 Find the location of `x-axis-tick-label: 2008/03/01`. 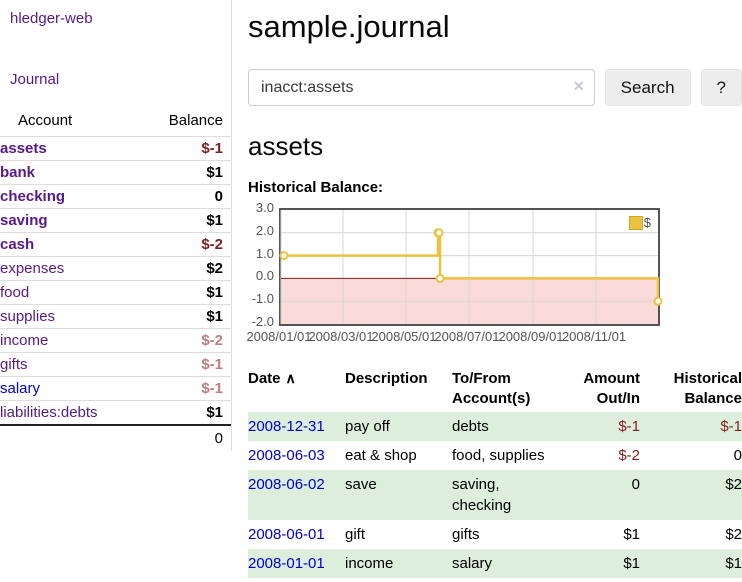

x-axis-tick-label: 2008/03/01 is located at coordinates (341, 336).